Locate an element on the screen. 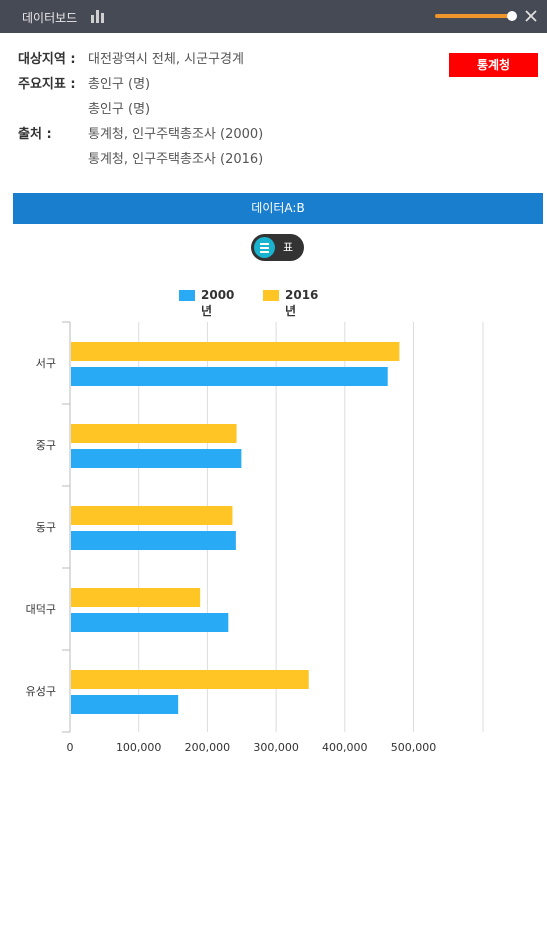  x-tick-label: 400,000 is located at coordinates (345, 747).